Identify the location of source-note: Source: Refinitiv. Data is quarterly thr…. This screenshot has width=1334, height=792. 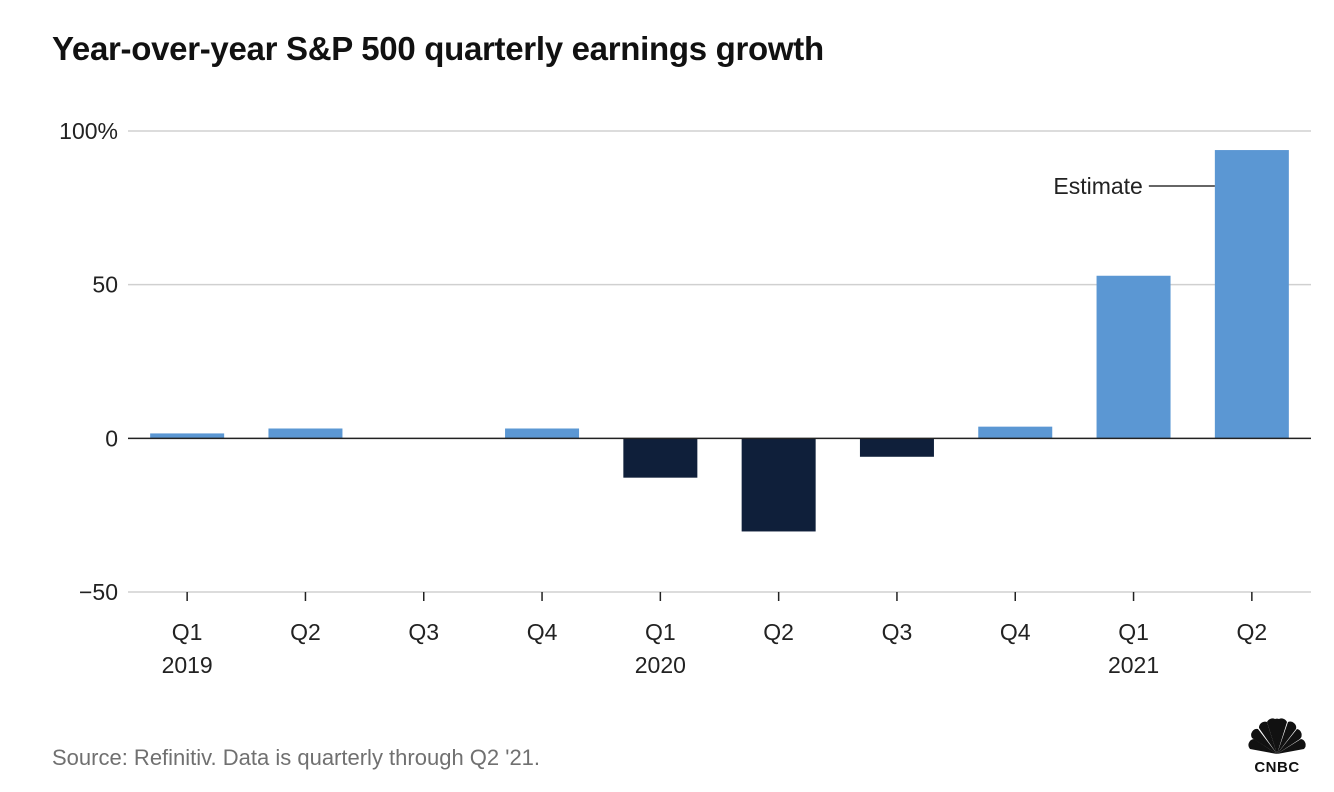
(296, 757).